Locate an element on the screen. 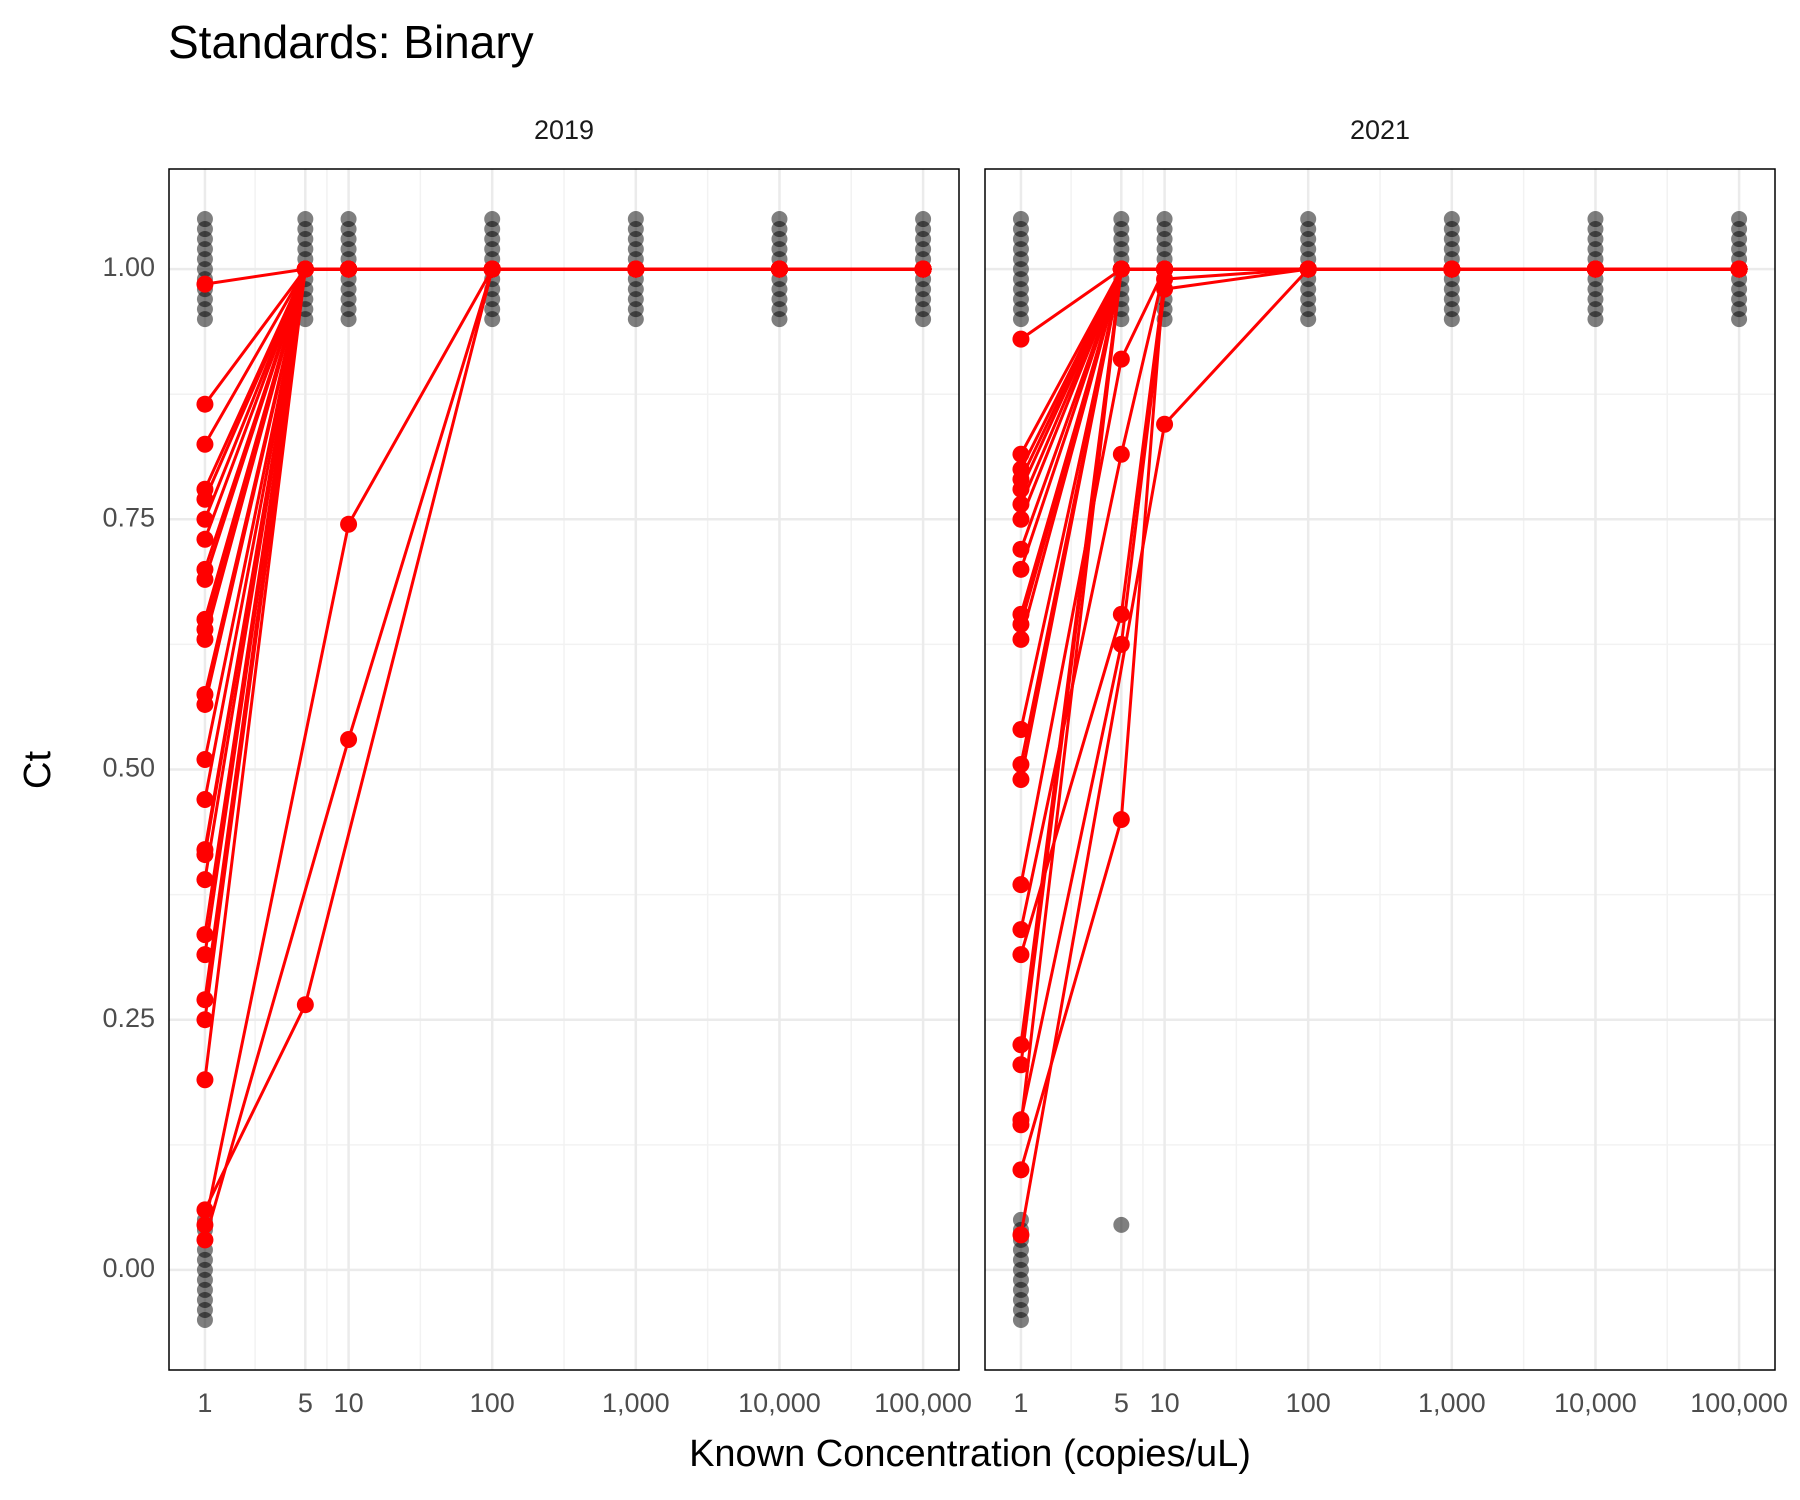 This screenshot has width=1800, height=1500. y-tick-label: 0.25 is located at coordinates (128, 1018).